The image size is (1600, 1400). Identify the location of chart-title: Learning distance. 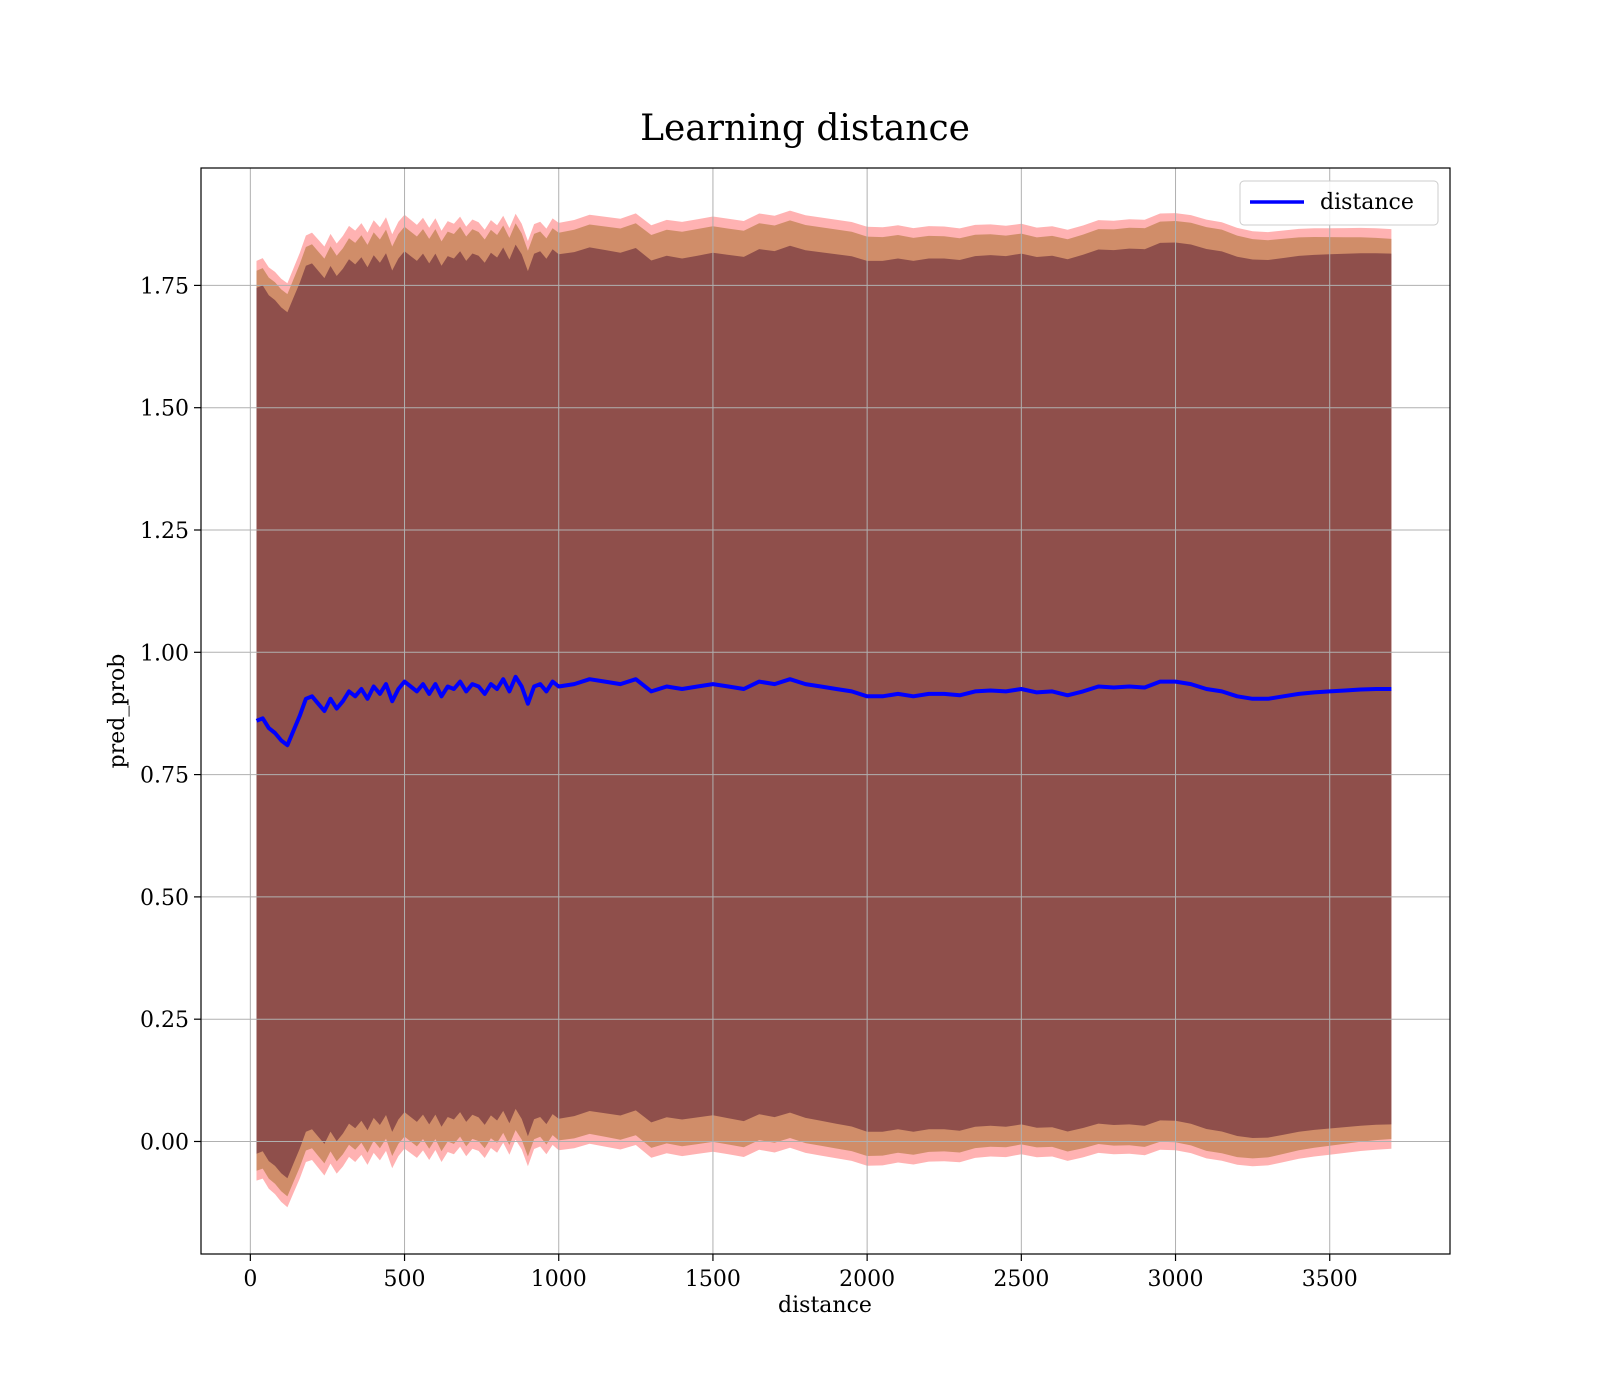
(805, 128).